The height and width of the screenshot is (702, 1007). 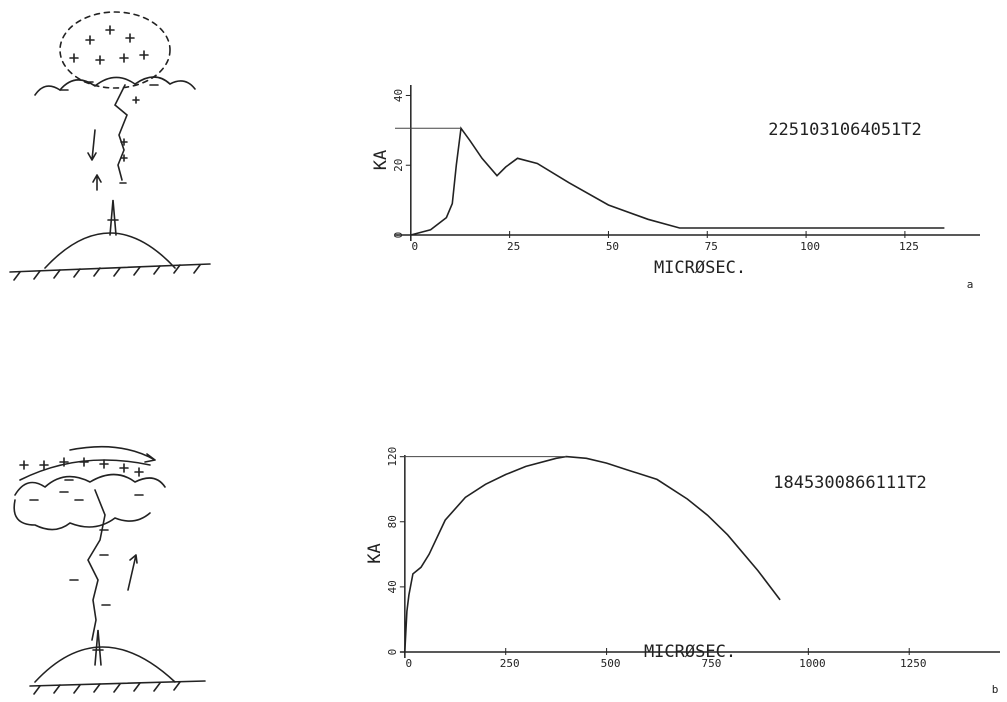 I want to click on x-tick-label: 1250, so click(x=913, y=663).